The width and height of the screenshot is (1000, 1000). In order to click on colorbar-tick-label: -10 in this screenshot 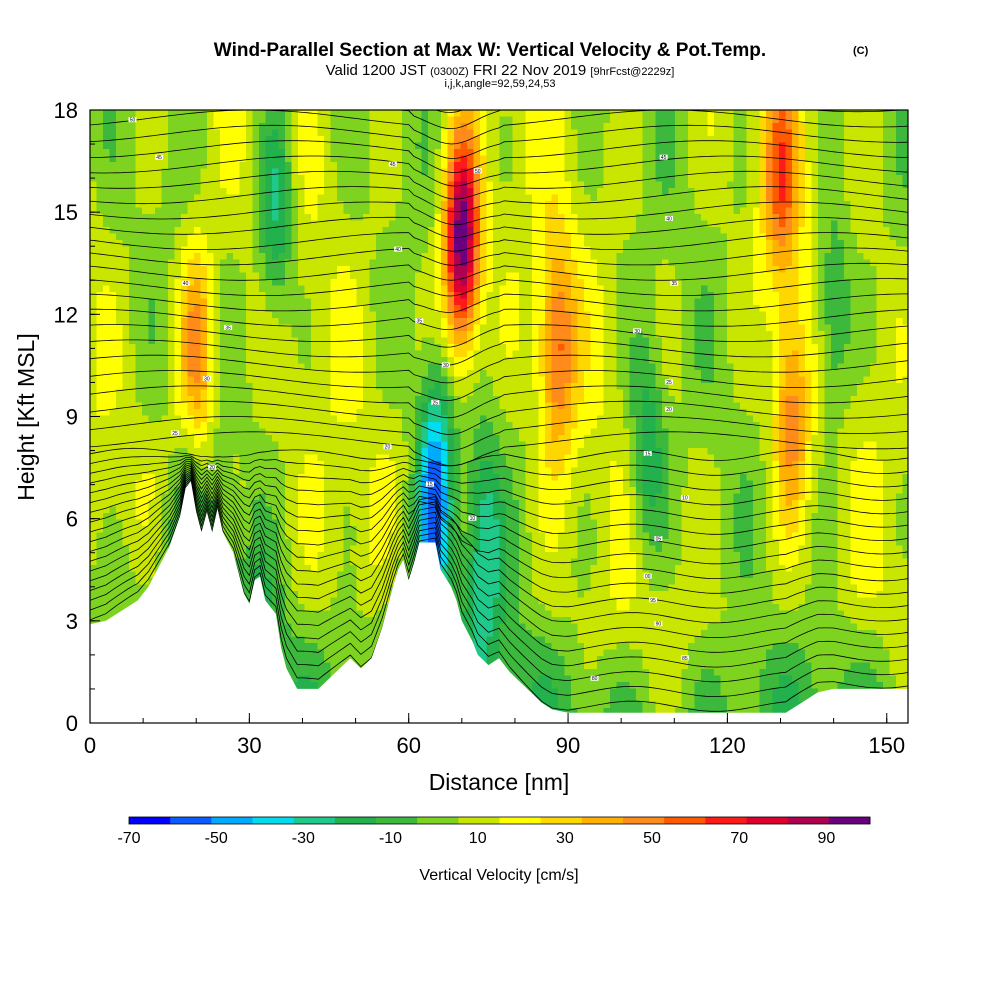, I will do `click(390, 838)`.